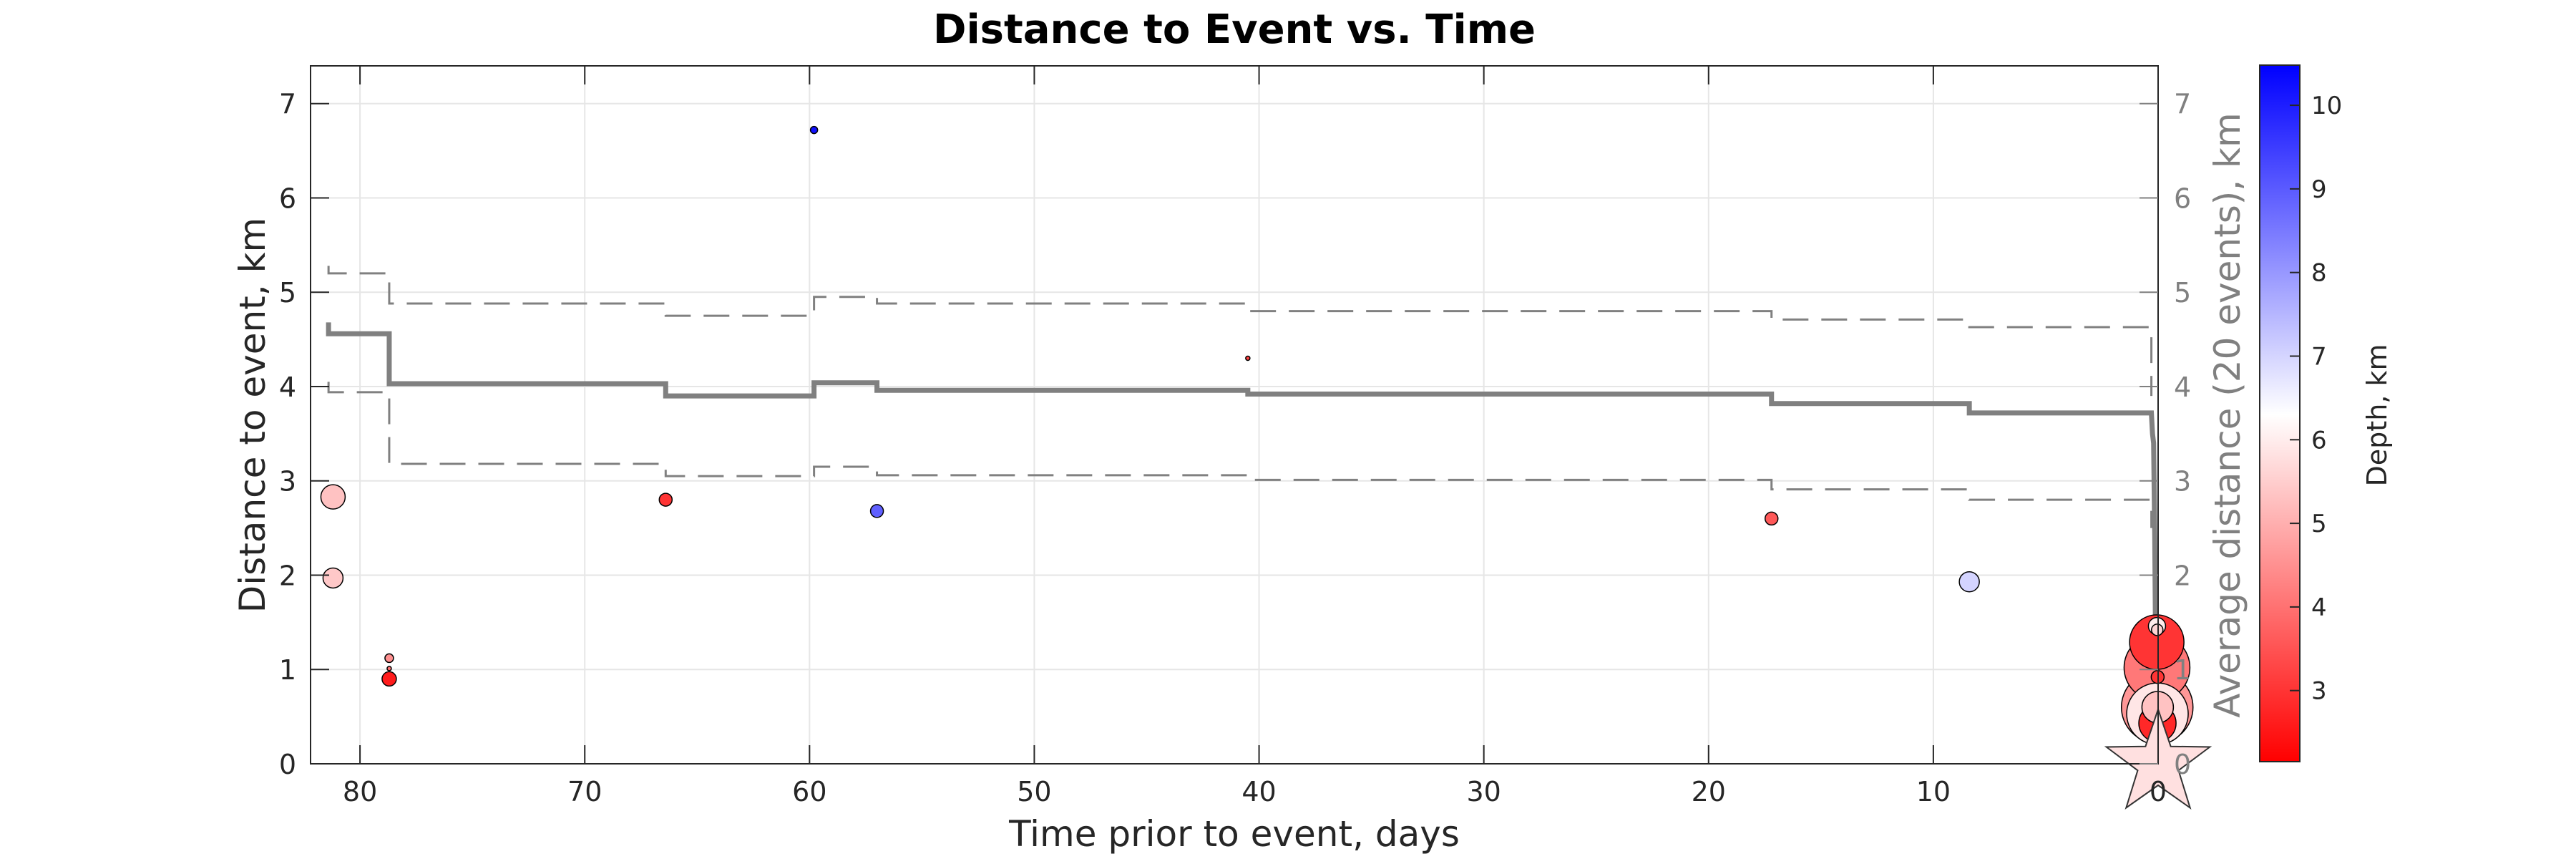 The image size is (2576, 859). I want to click on y-right-tick-label: 5, so click(2182, 293).